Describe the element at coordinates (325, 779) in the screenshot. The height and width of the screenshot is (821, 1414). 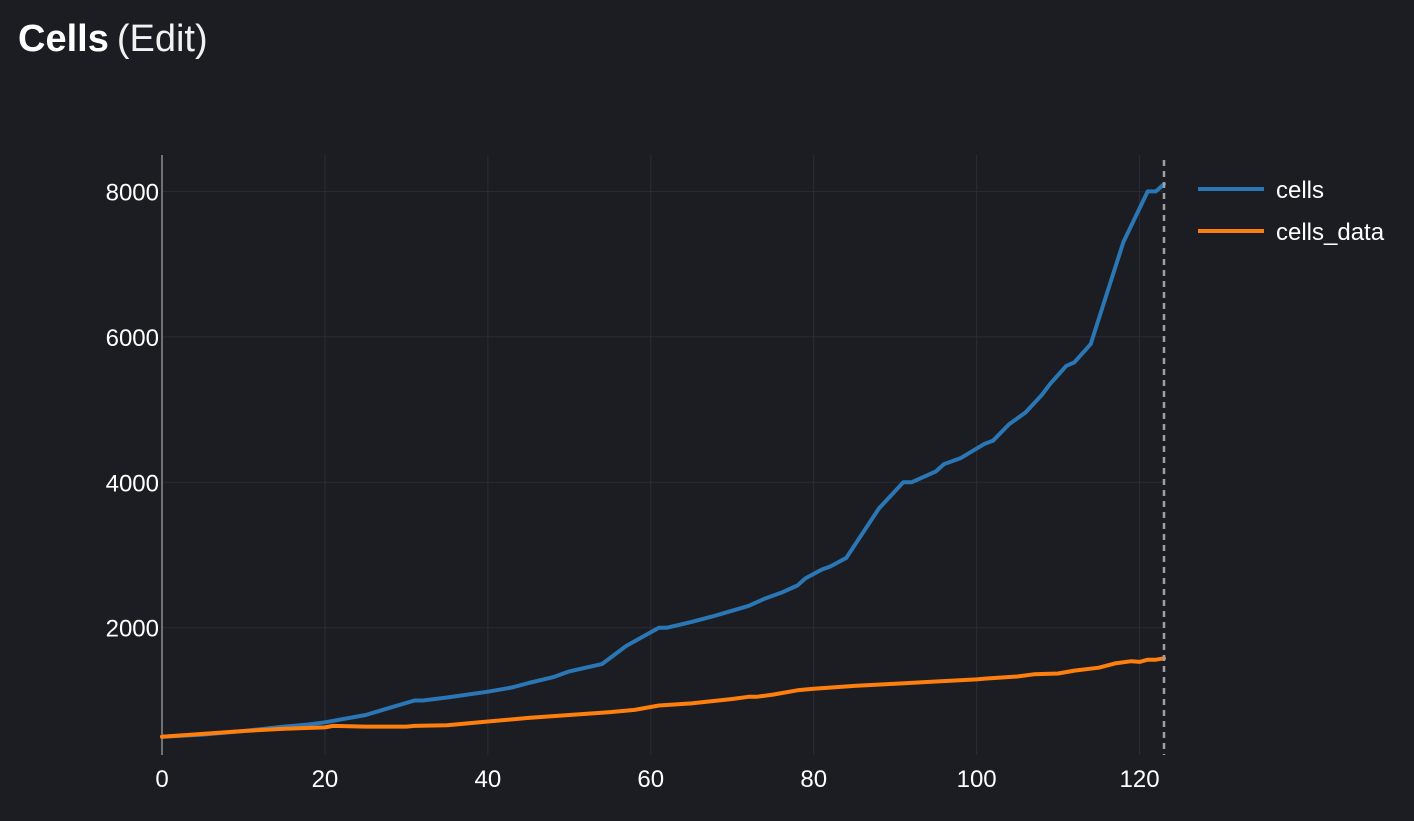
I see `x-tick-label-1: 20` at that location.